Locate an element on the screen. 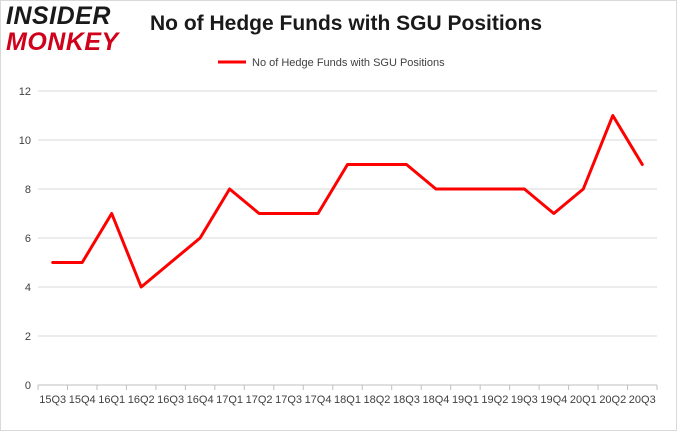 Image resolution: width=677 pixels, height=431 pixels. y-tick-label: 6 is located at coordinates (28, 239).